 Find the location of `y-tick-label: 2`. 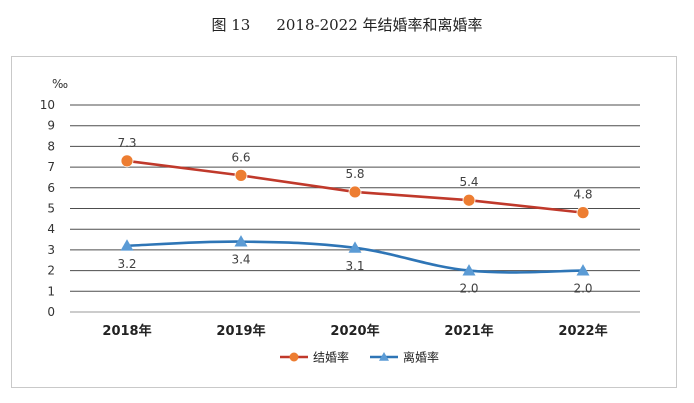

y-tick-label: 2 is located at coordinates (51, 271).